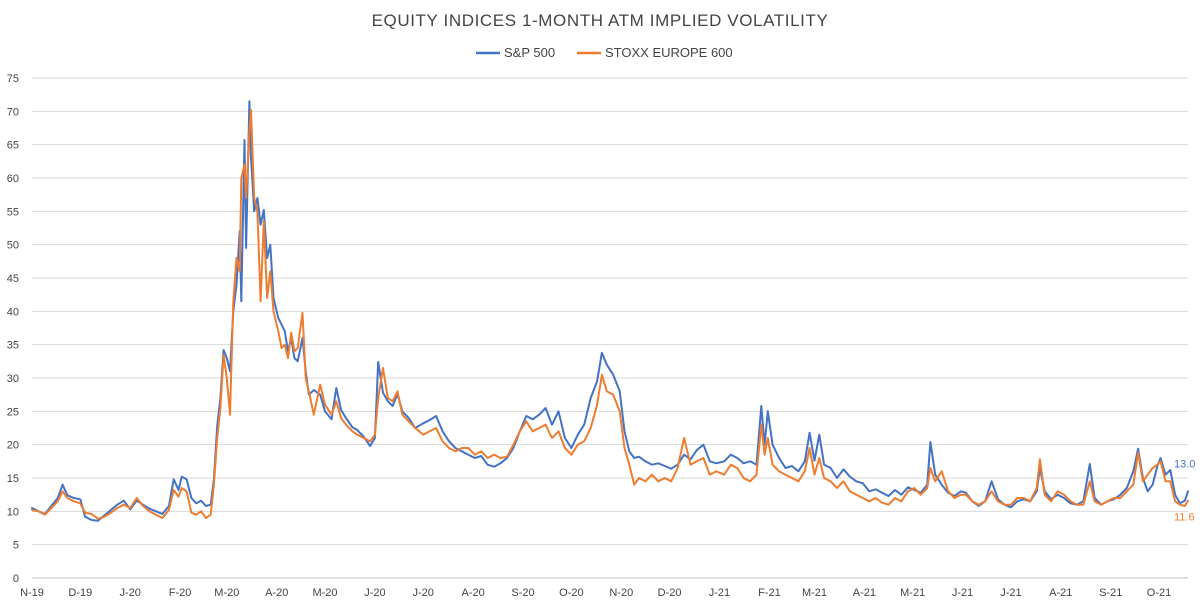 This screenshot has width=1200, height=608. What do you see at coordinates (1184, 490) in the screenshot?
I see `end-labels: 13.0 11.6` at bounding box center [1184, 490].